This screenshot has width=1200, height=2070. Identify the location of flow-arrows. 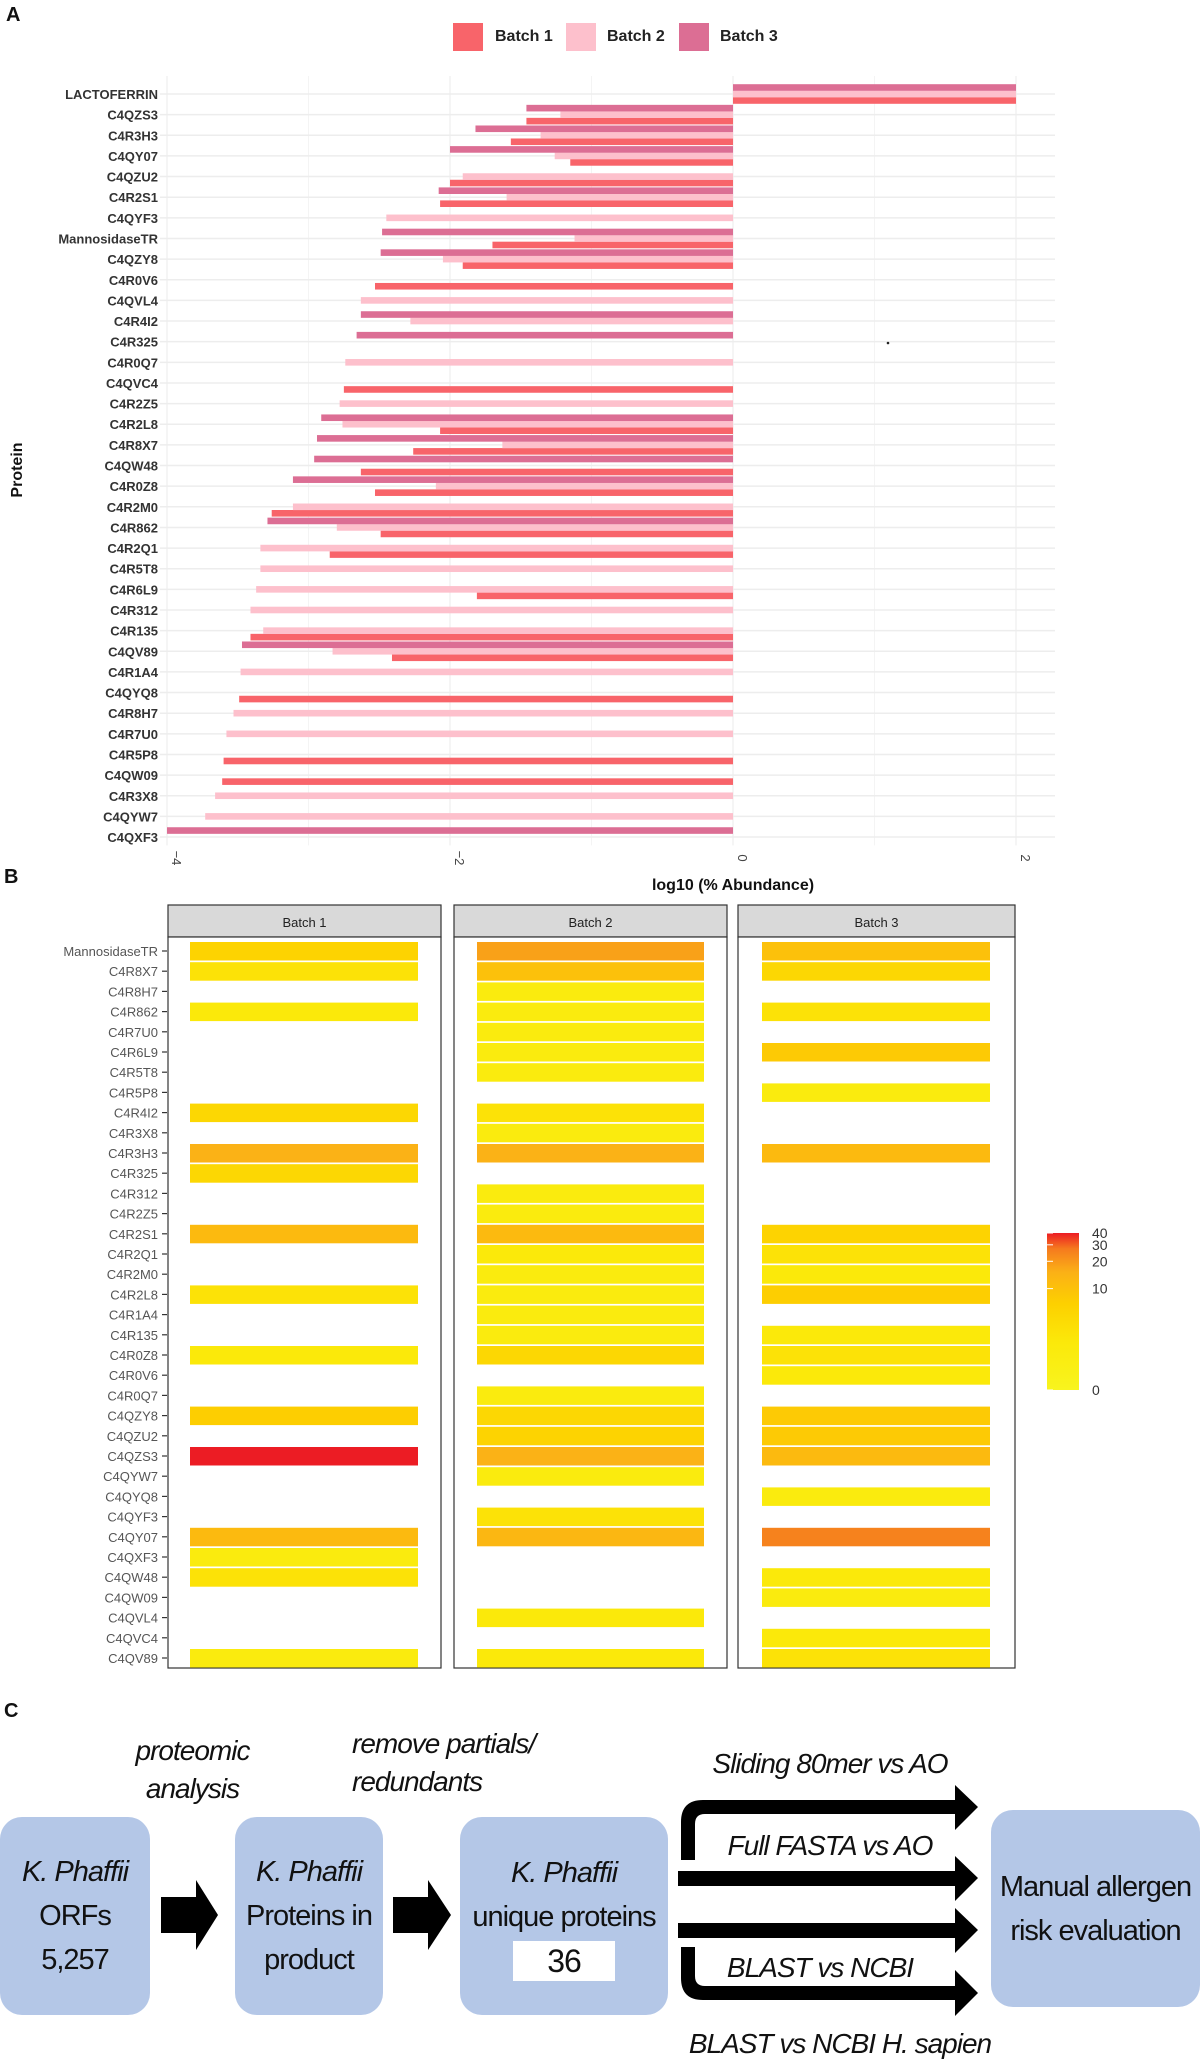
(569, 1900).